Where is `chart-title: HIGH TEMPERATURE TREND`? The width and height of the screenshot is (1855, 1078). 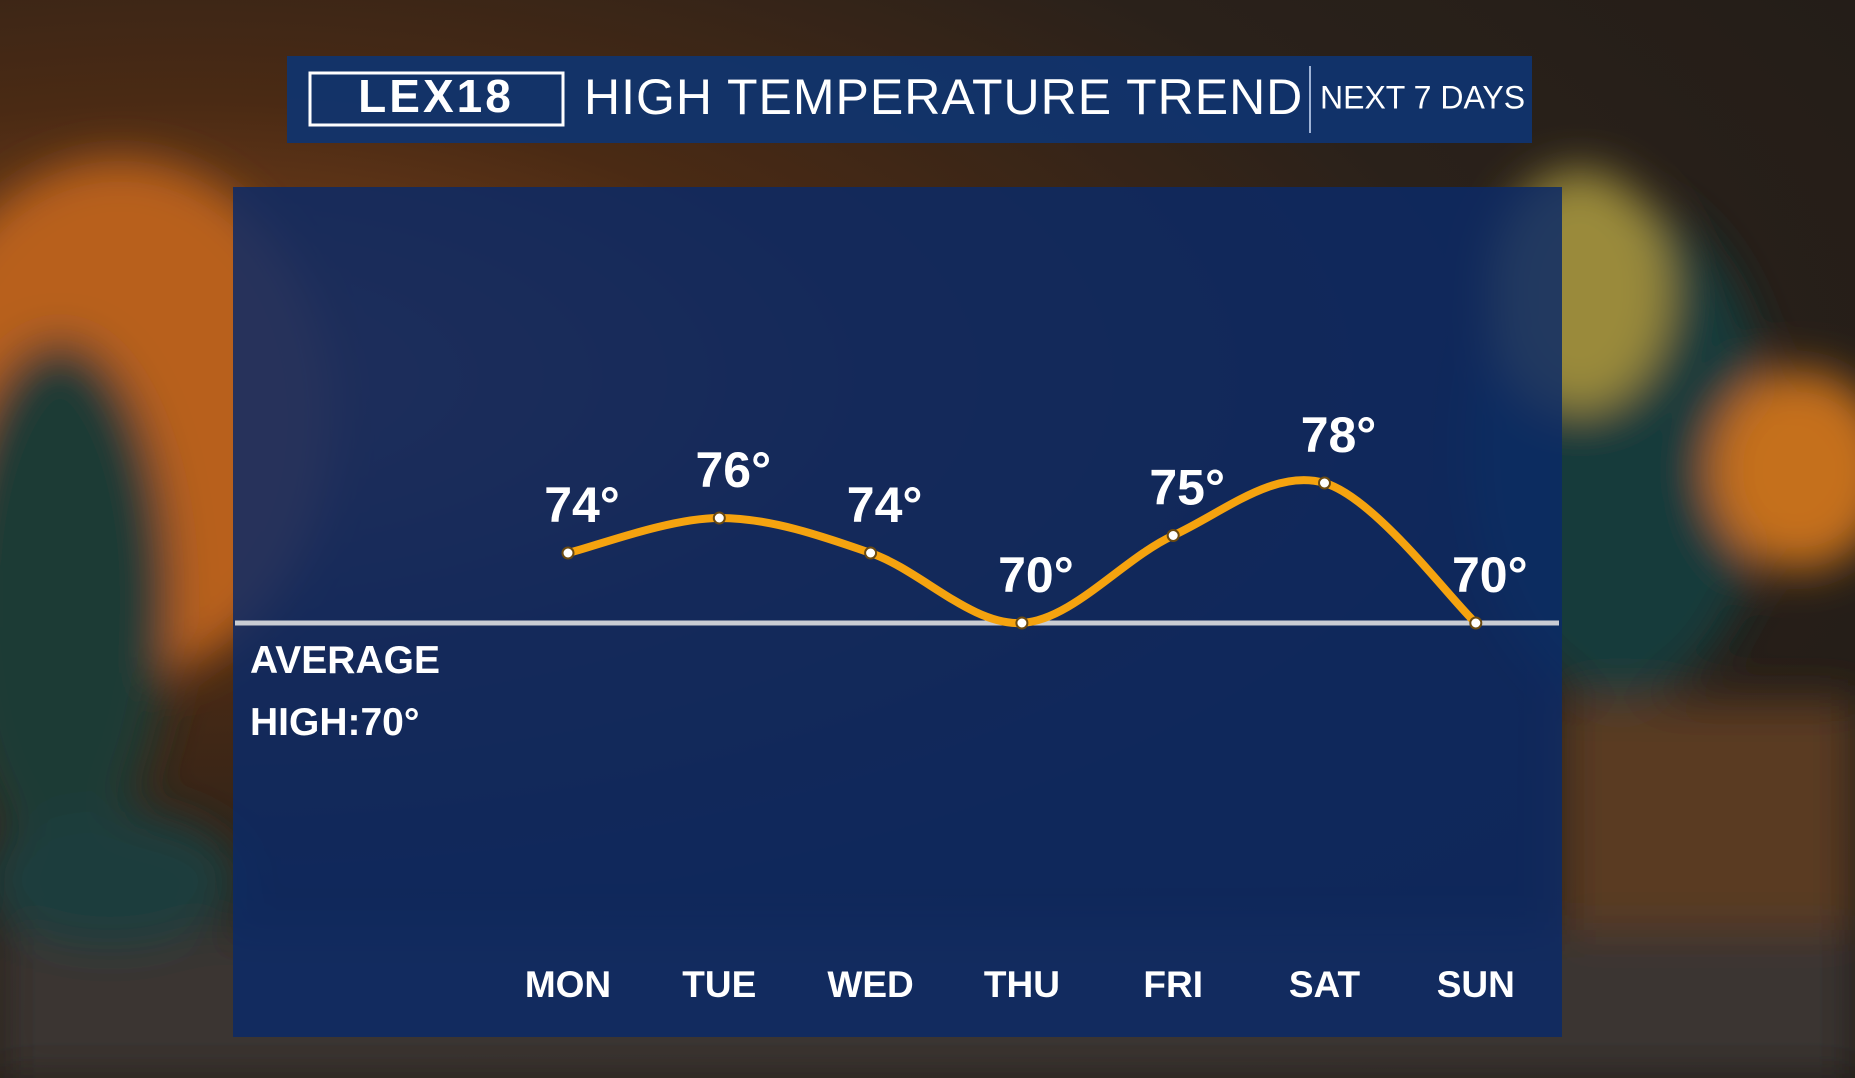
chart-title: HIGH TEMPERATURE TREND is located at coordinates (943, 97).